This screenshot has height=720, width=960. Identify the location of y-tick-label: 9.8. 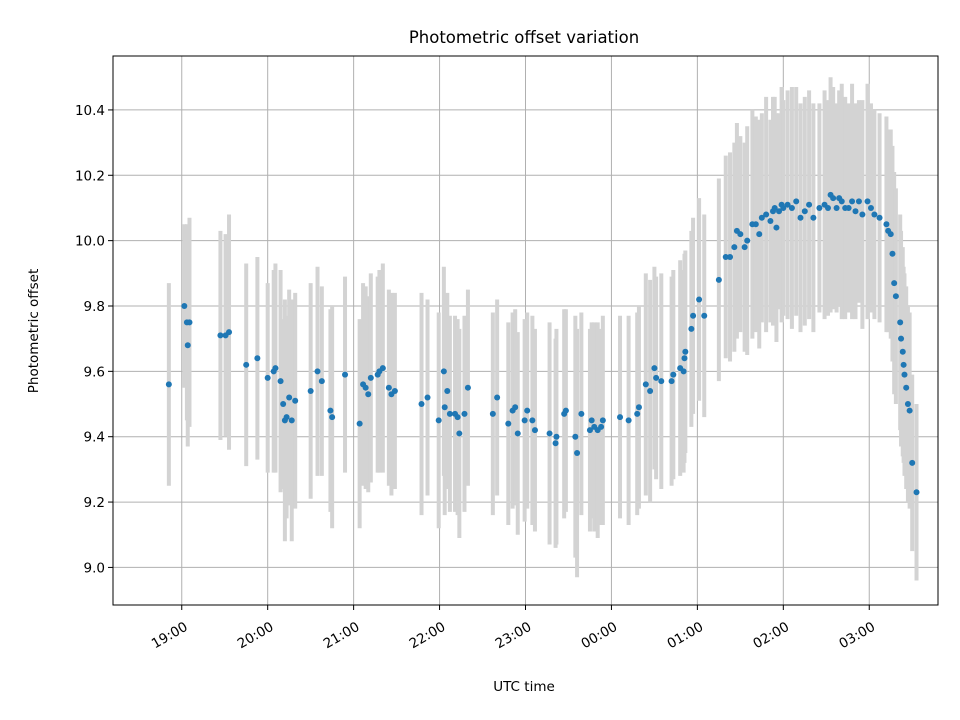
(94, 307).